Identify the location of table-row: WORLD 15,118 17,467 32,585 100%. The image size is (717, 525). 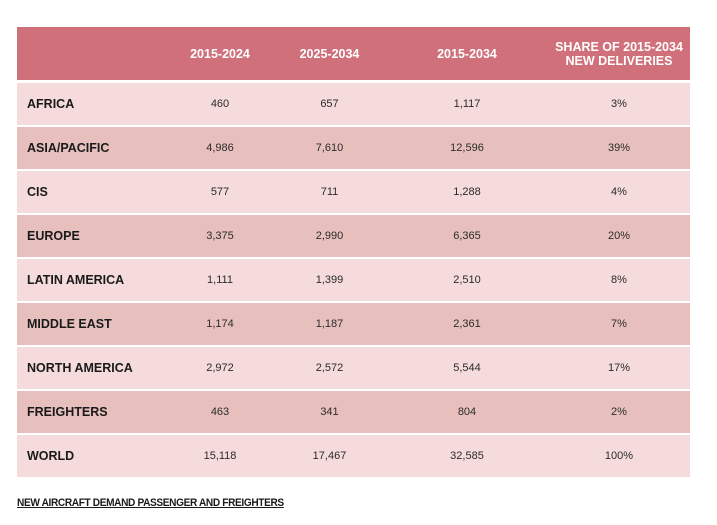
(353, 456).